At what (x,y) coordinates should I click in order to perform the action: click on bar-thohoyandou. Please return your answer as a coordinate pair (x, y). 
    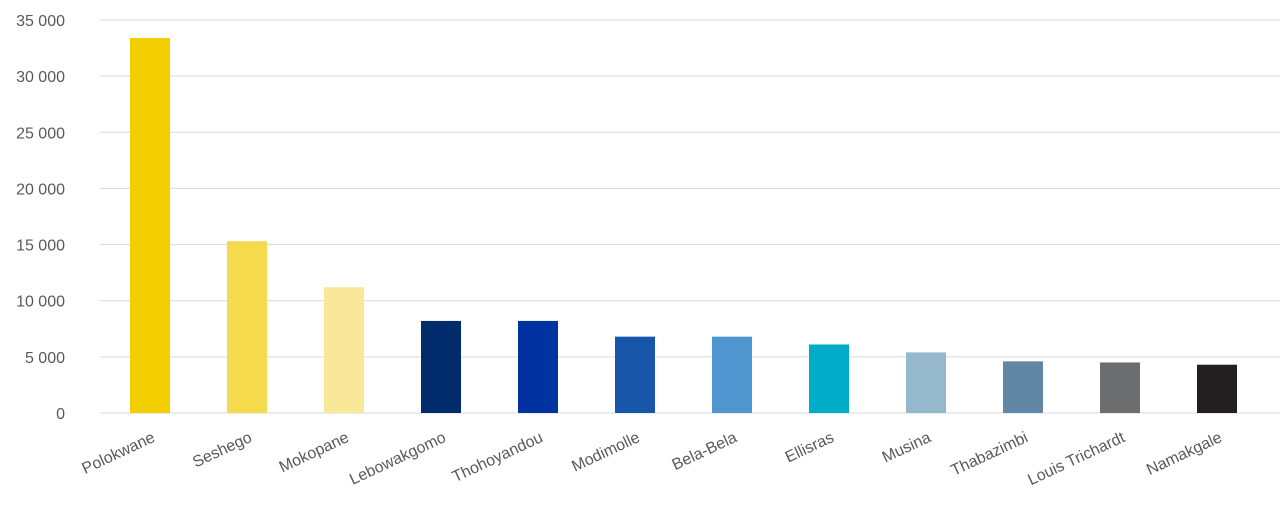
    Looking at the image, I should click on (538, 366).